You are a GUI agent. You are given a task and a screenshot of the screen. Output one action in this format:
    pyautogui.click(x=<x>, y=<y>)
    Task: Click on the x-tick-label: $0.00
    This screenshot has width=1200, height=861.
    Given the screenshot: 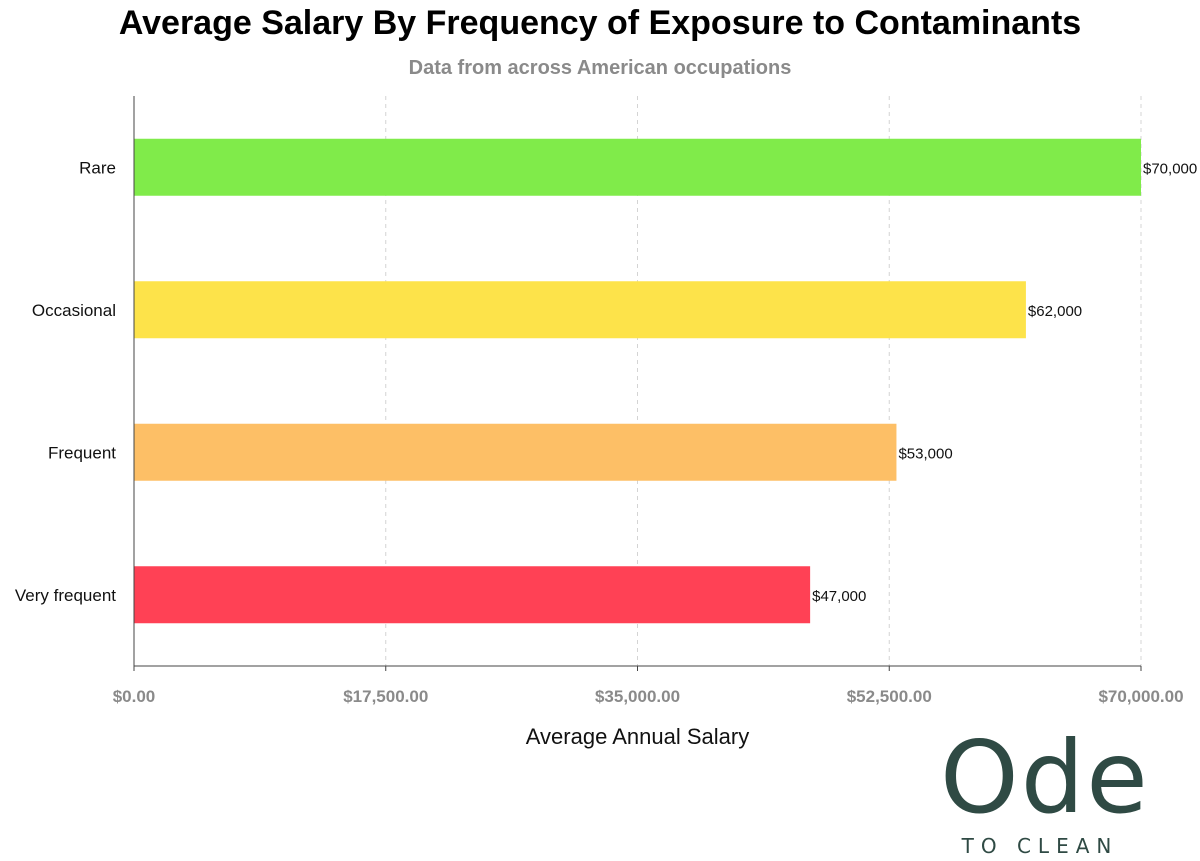 What is the action you would take?
    pyautogui.click(x=134, y=696)
    